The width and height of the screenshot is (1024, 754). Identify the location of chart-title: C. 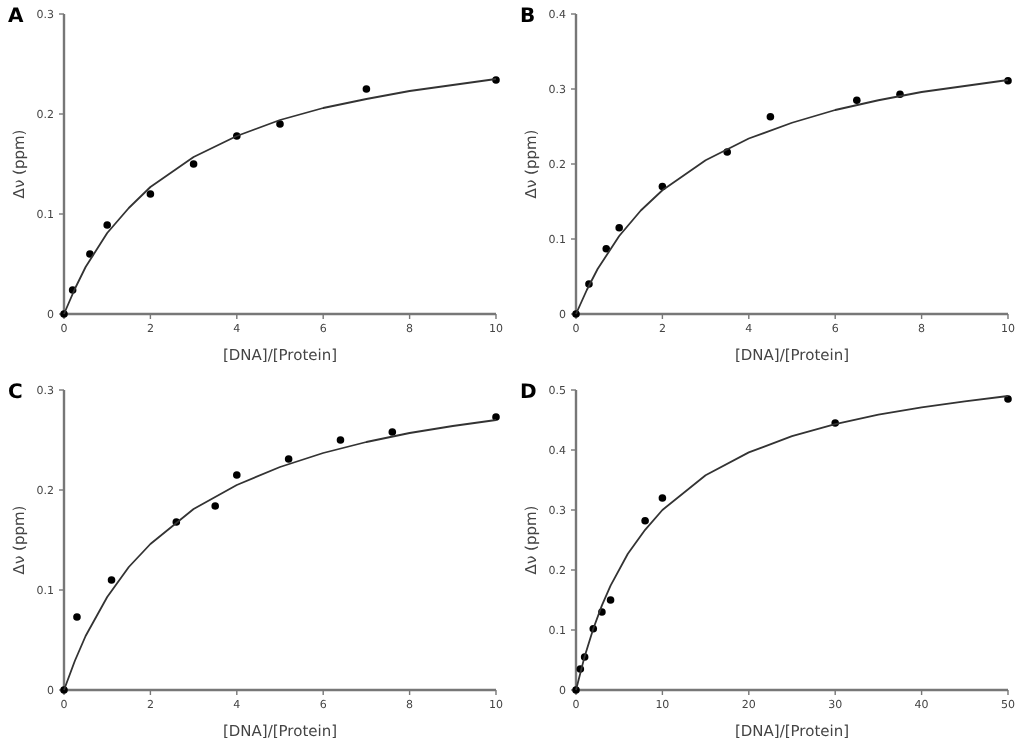
(15, 393).